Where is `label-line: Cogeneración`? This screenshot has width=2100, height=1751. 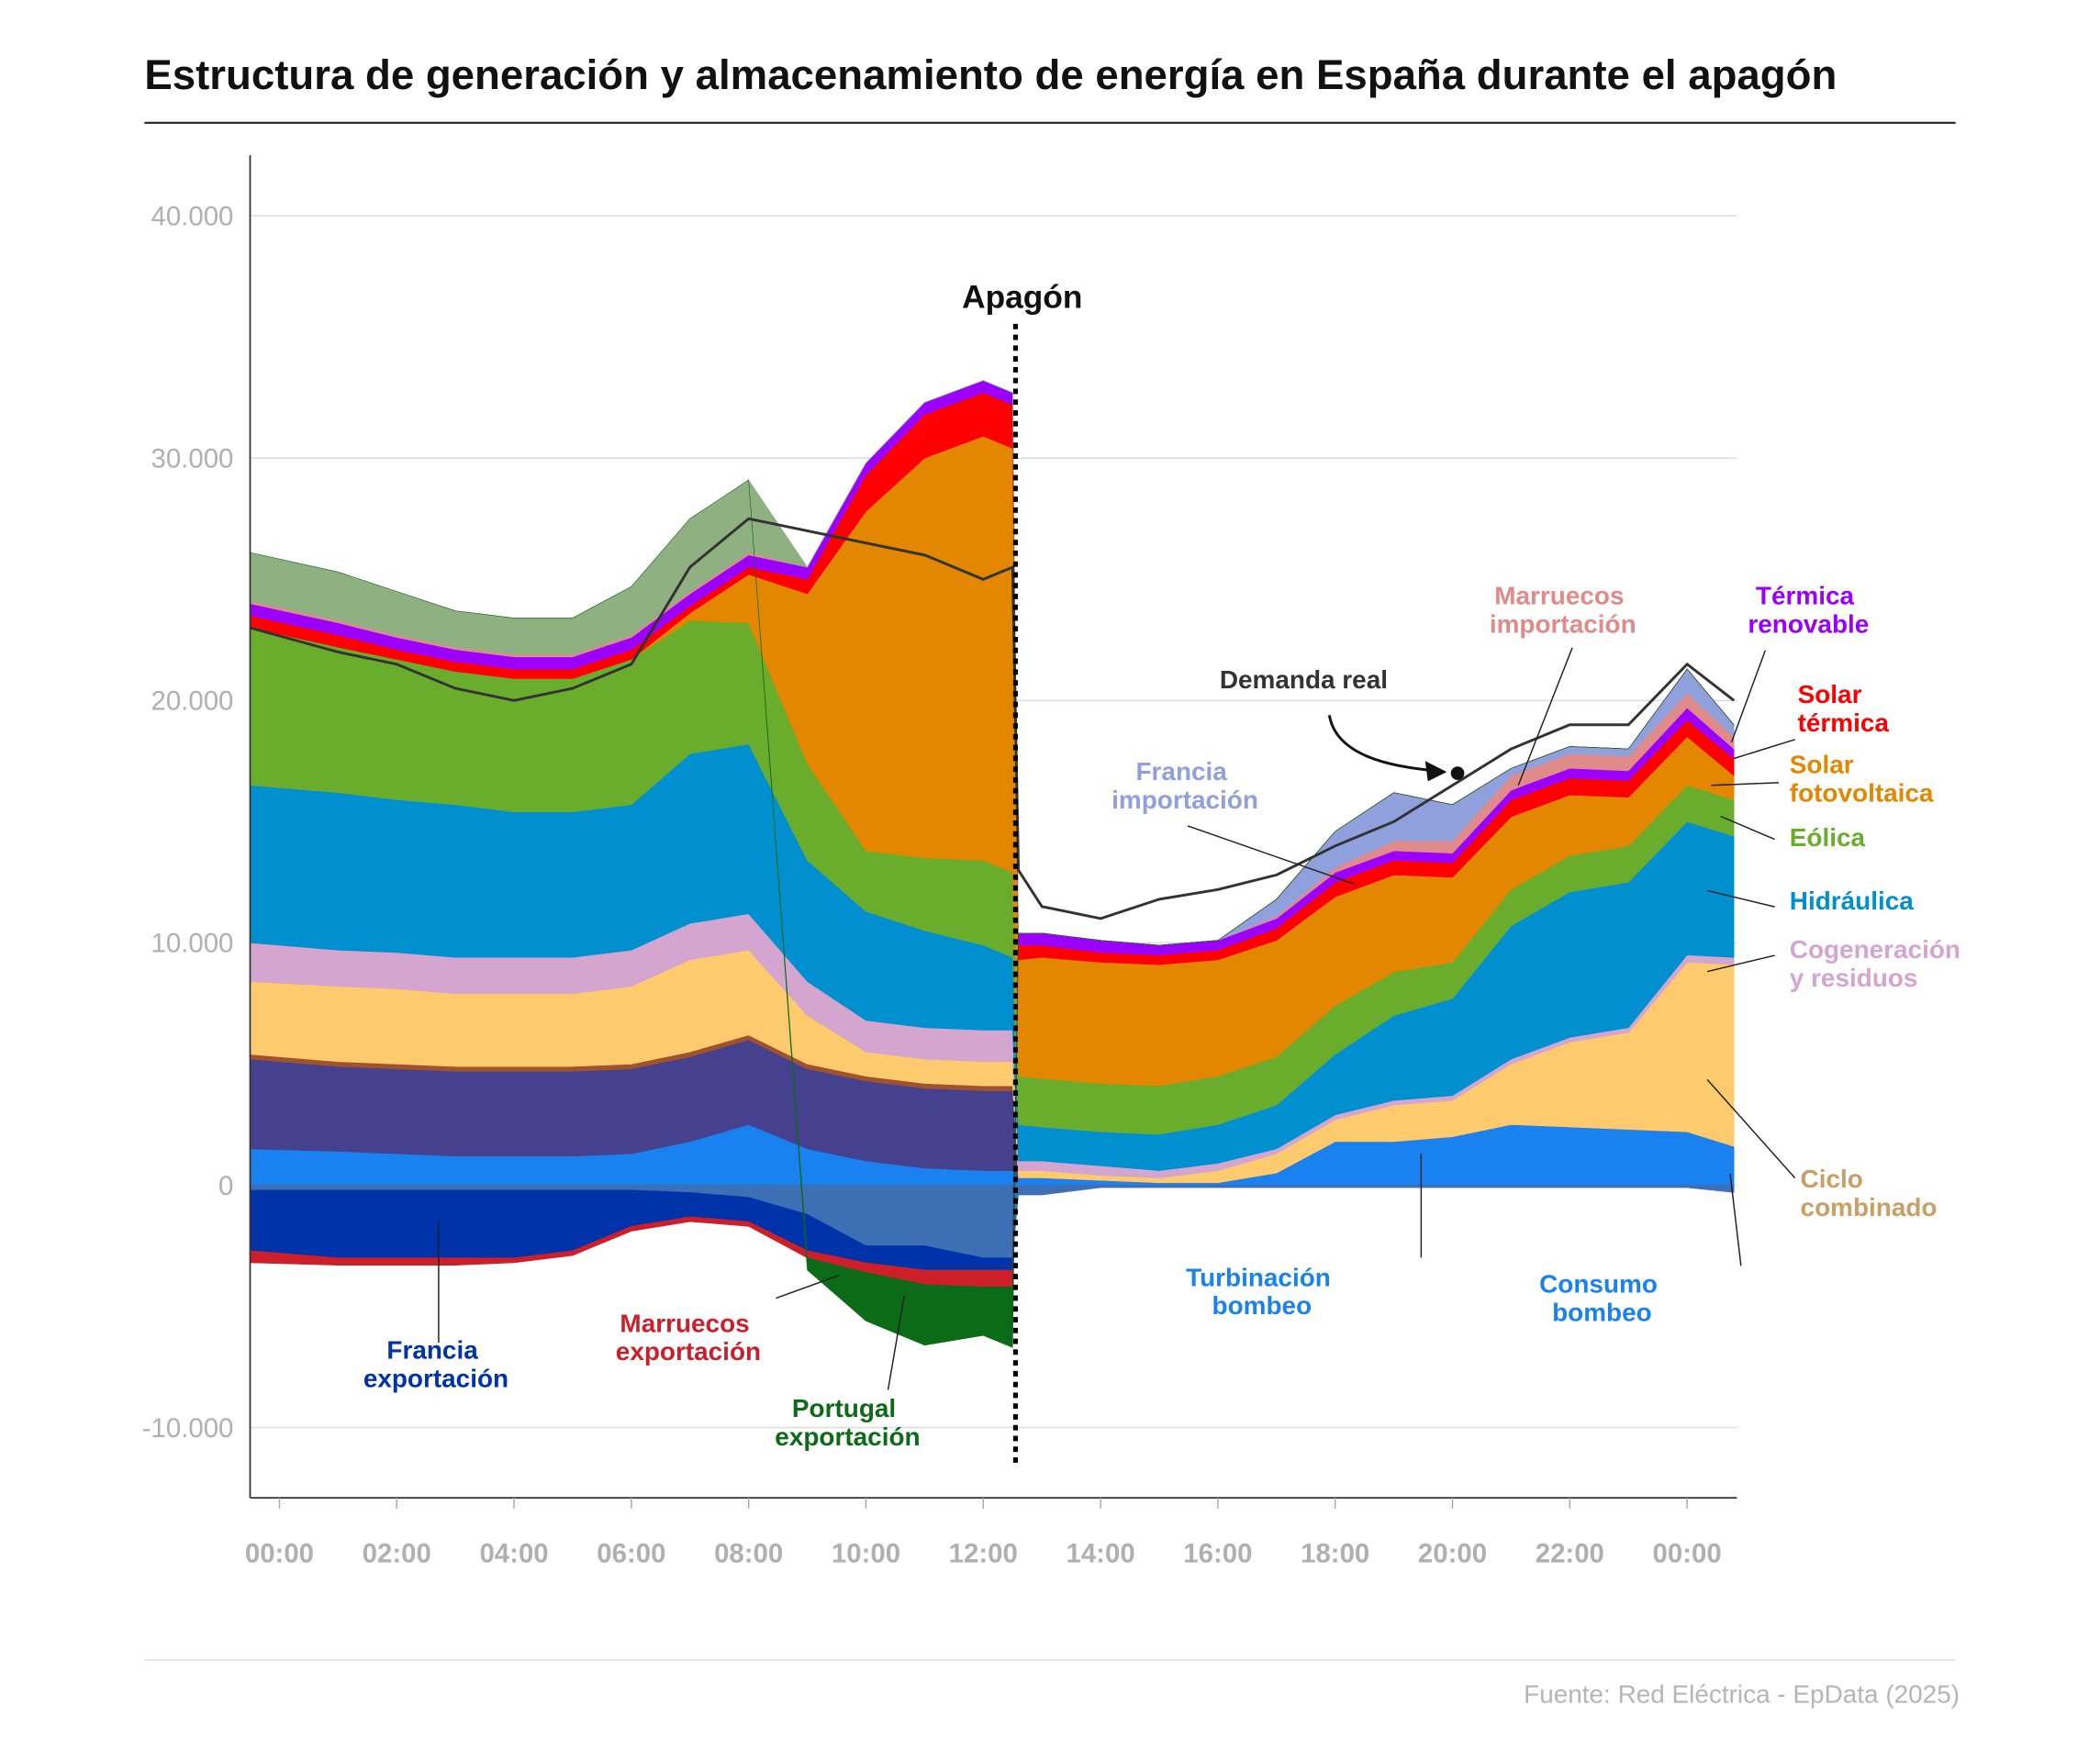
label-line: Cogeneración is located at coordinates (1879, 949).